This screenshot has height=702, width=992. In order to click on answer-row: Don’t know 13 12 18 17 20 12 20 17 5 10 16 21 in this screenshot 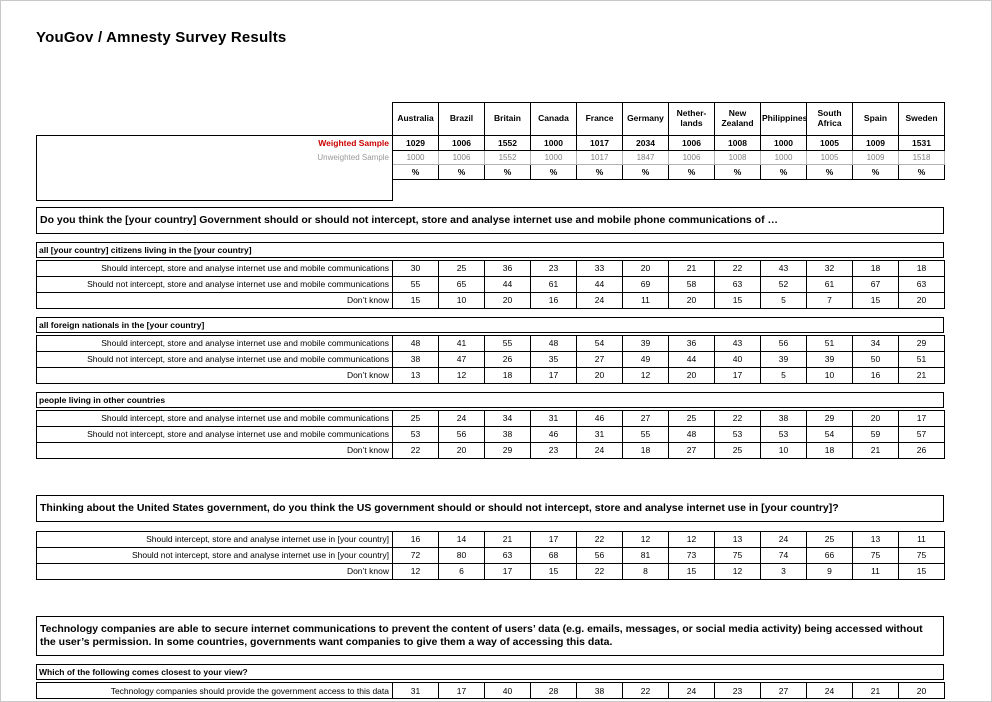, I will do `click(490, 375)`.